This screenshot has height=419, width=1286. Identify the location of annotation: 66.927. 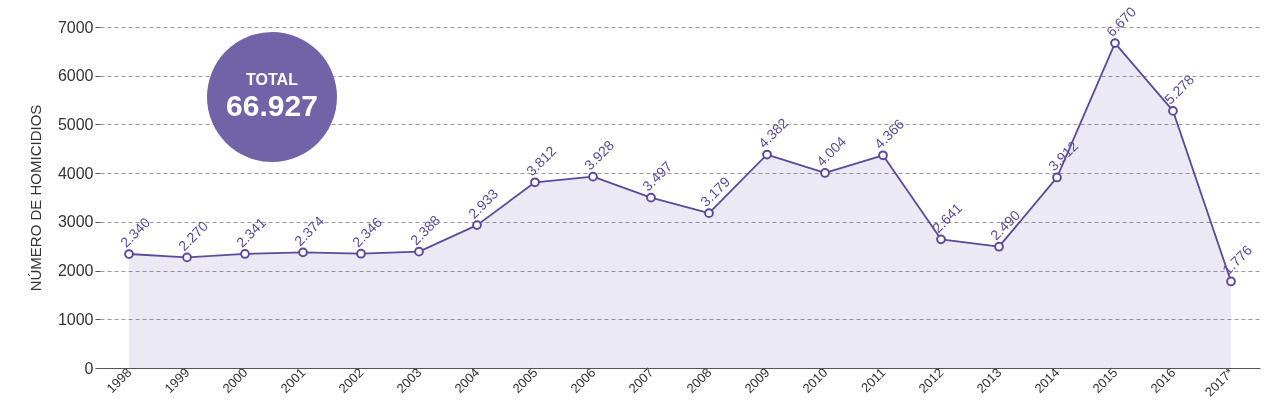
(272, 106).